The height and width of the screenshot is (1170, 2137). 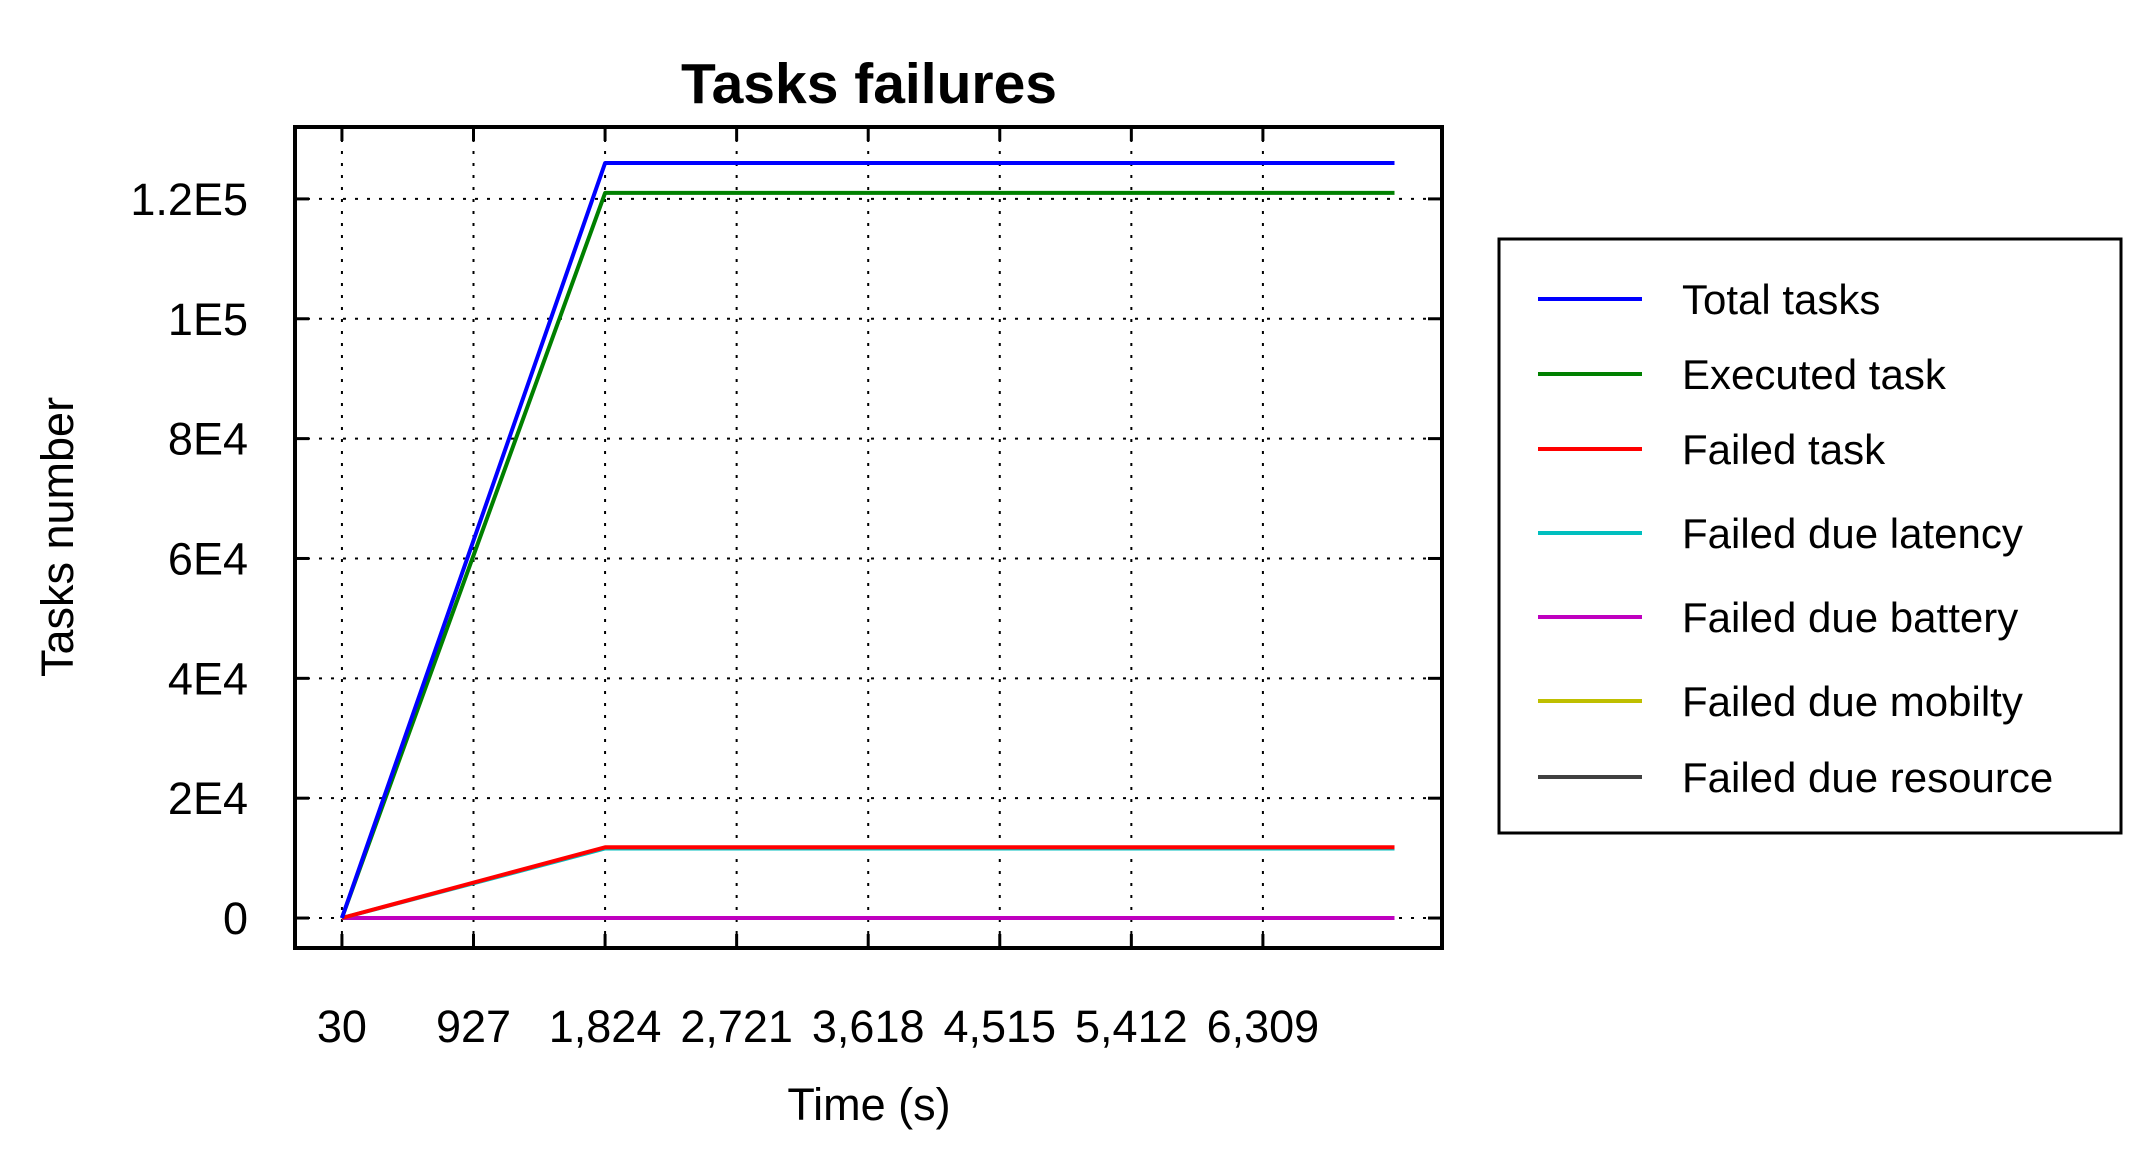 What do you see at coordinates (1131, 1026) in the screenshot?
I see `x-tick-label: 5,412` at bounding box center [1131, 1026].